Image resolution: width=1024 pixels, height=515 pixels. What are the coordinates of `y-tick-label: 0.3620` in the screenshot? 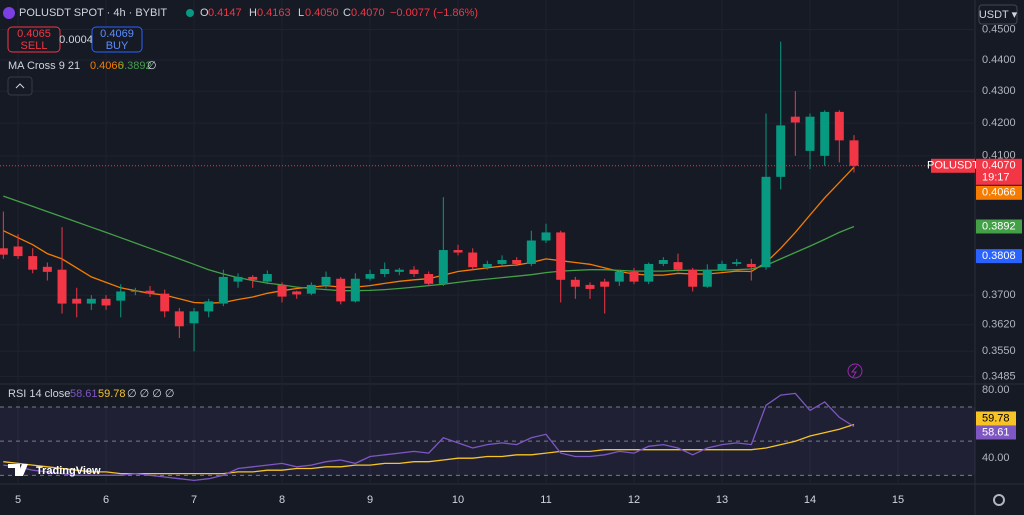 It's located at (999, 325).